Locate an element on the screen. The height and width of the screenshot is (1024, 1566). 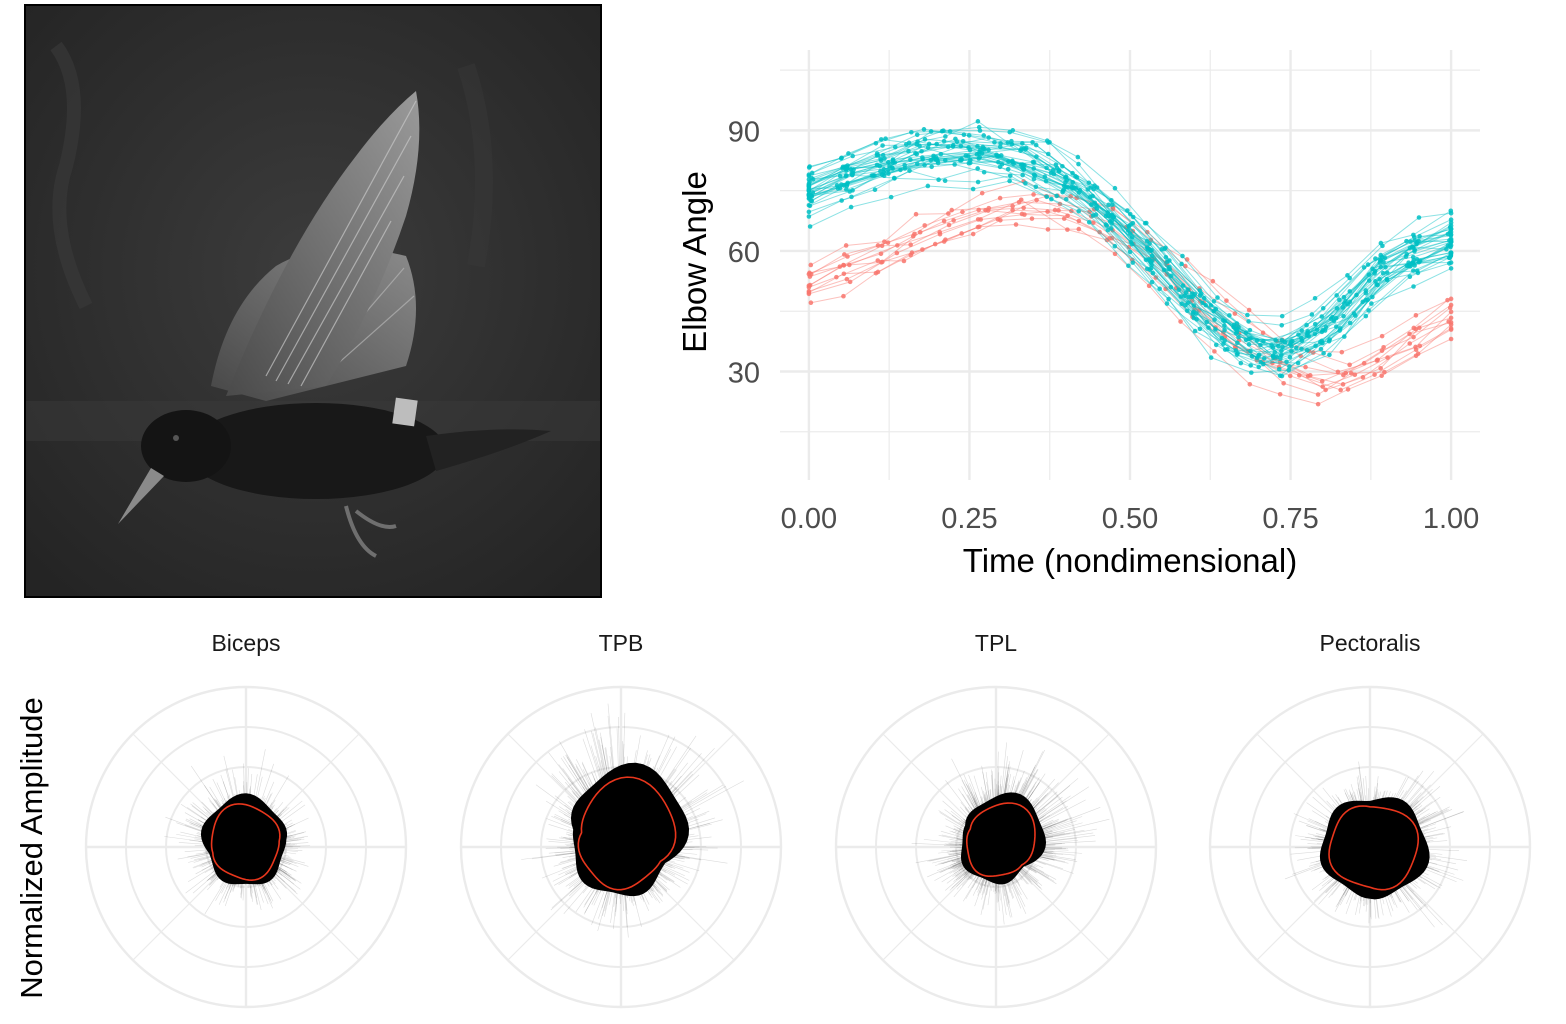
chart-series is located at coordinates (1130, 263).